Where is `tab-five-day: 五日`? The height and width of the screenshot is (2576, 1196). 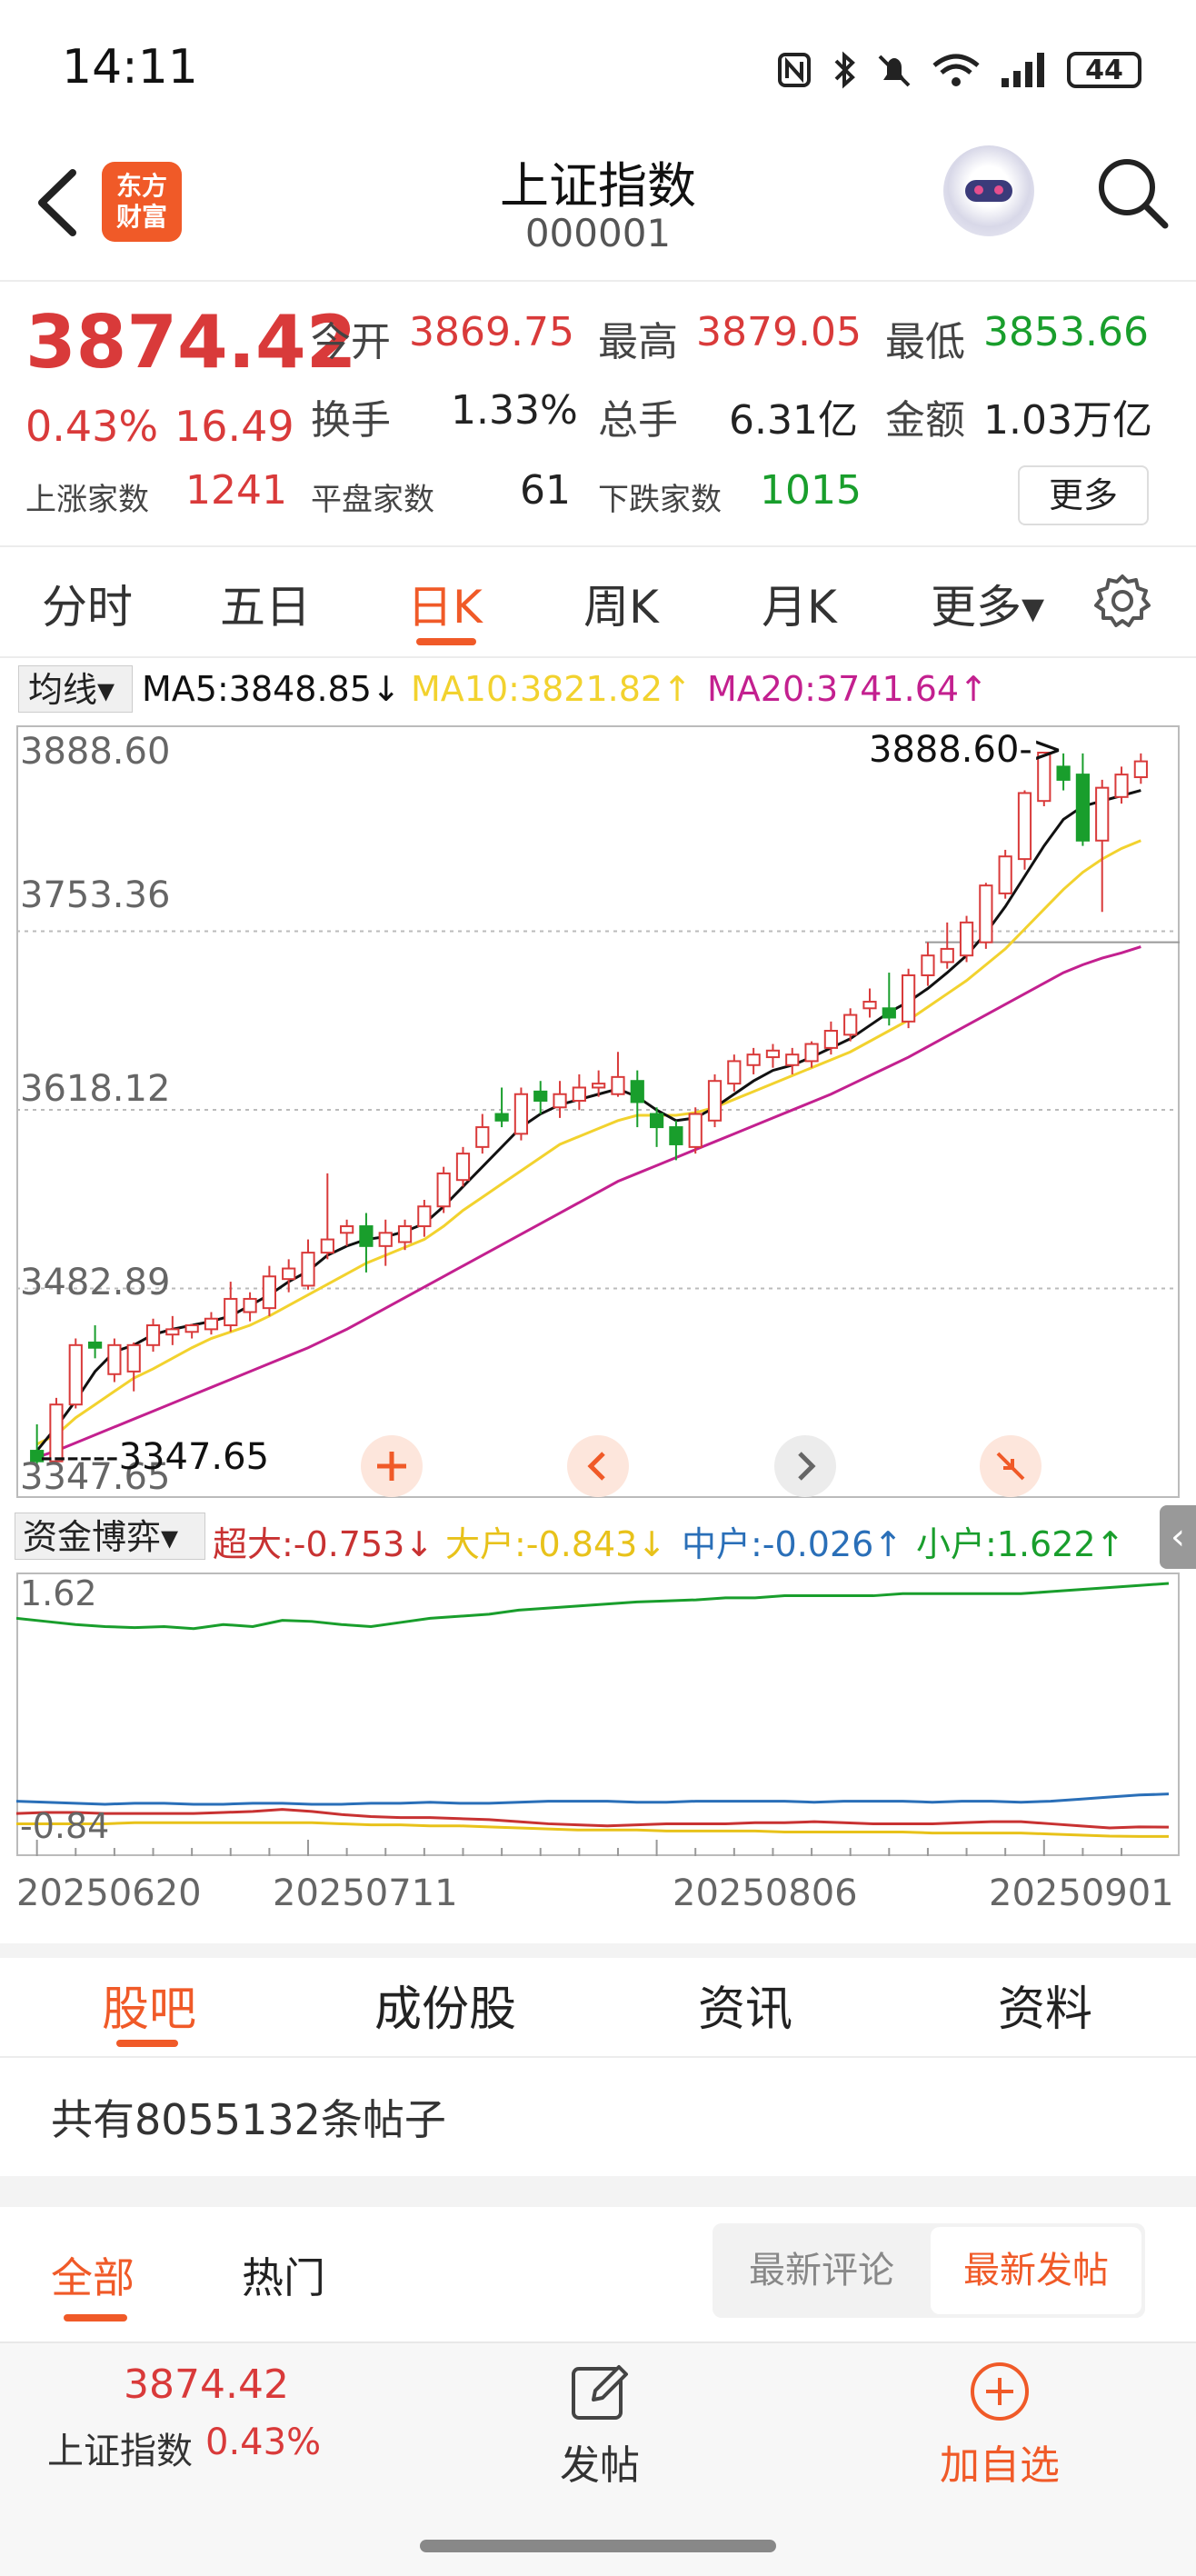 tab-five-day: 五日 is located at coordinates (265, 607).